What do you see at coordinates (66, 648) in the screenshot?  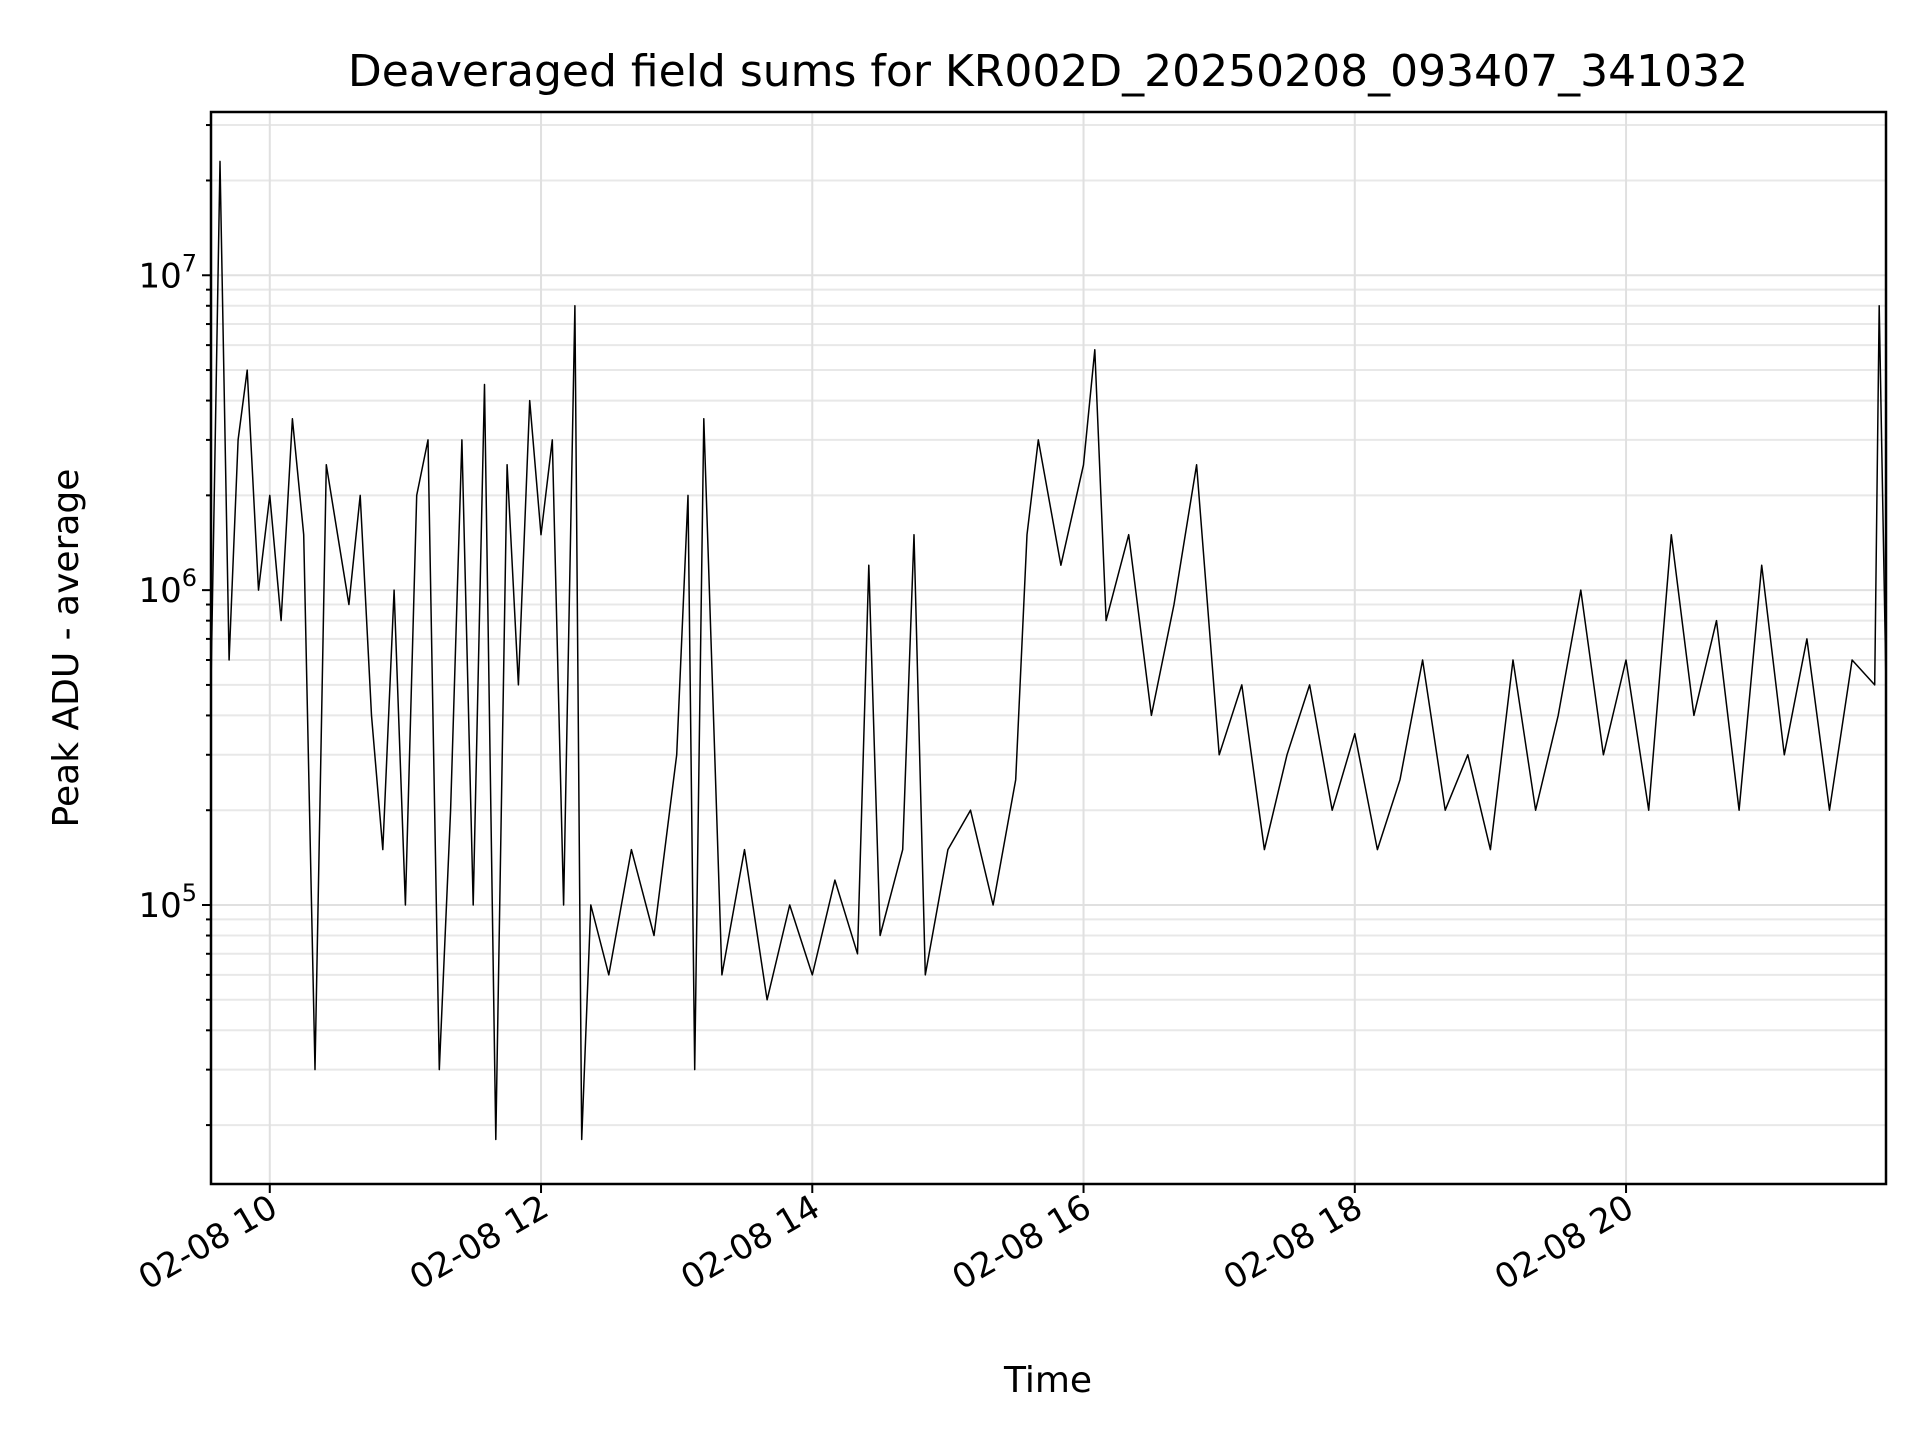 I see `y-axis-label: Peak ADU - average` at bounding box center [66, 648].